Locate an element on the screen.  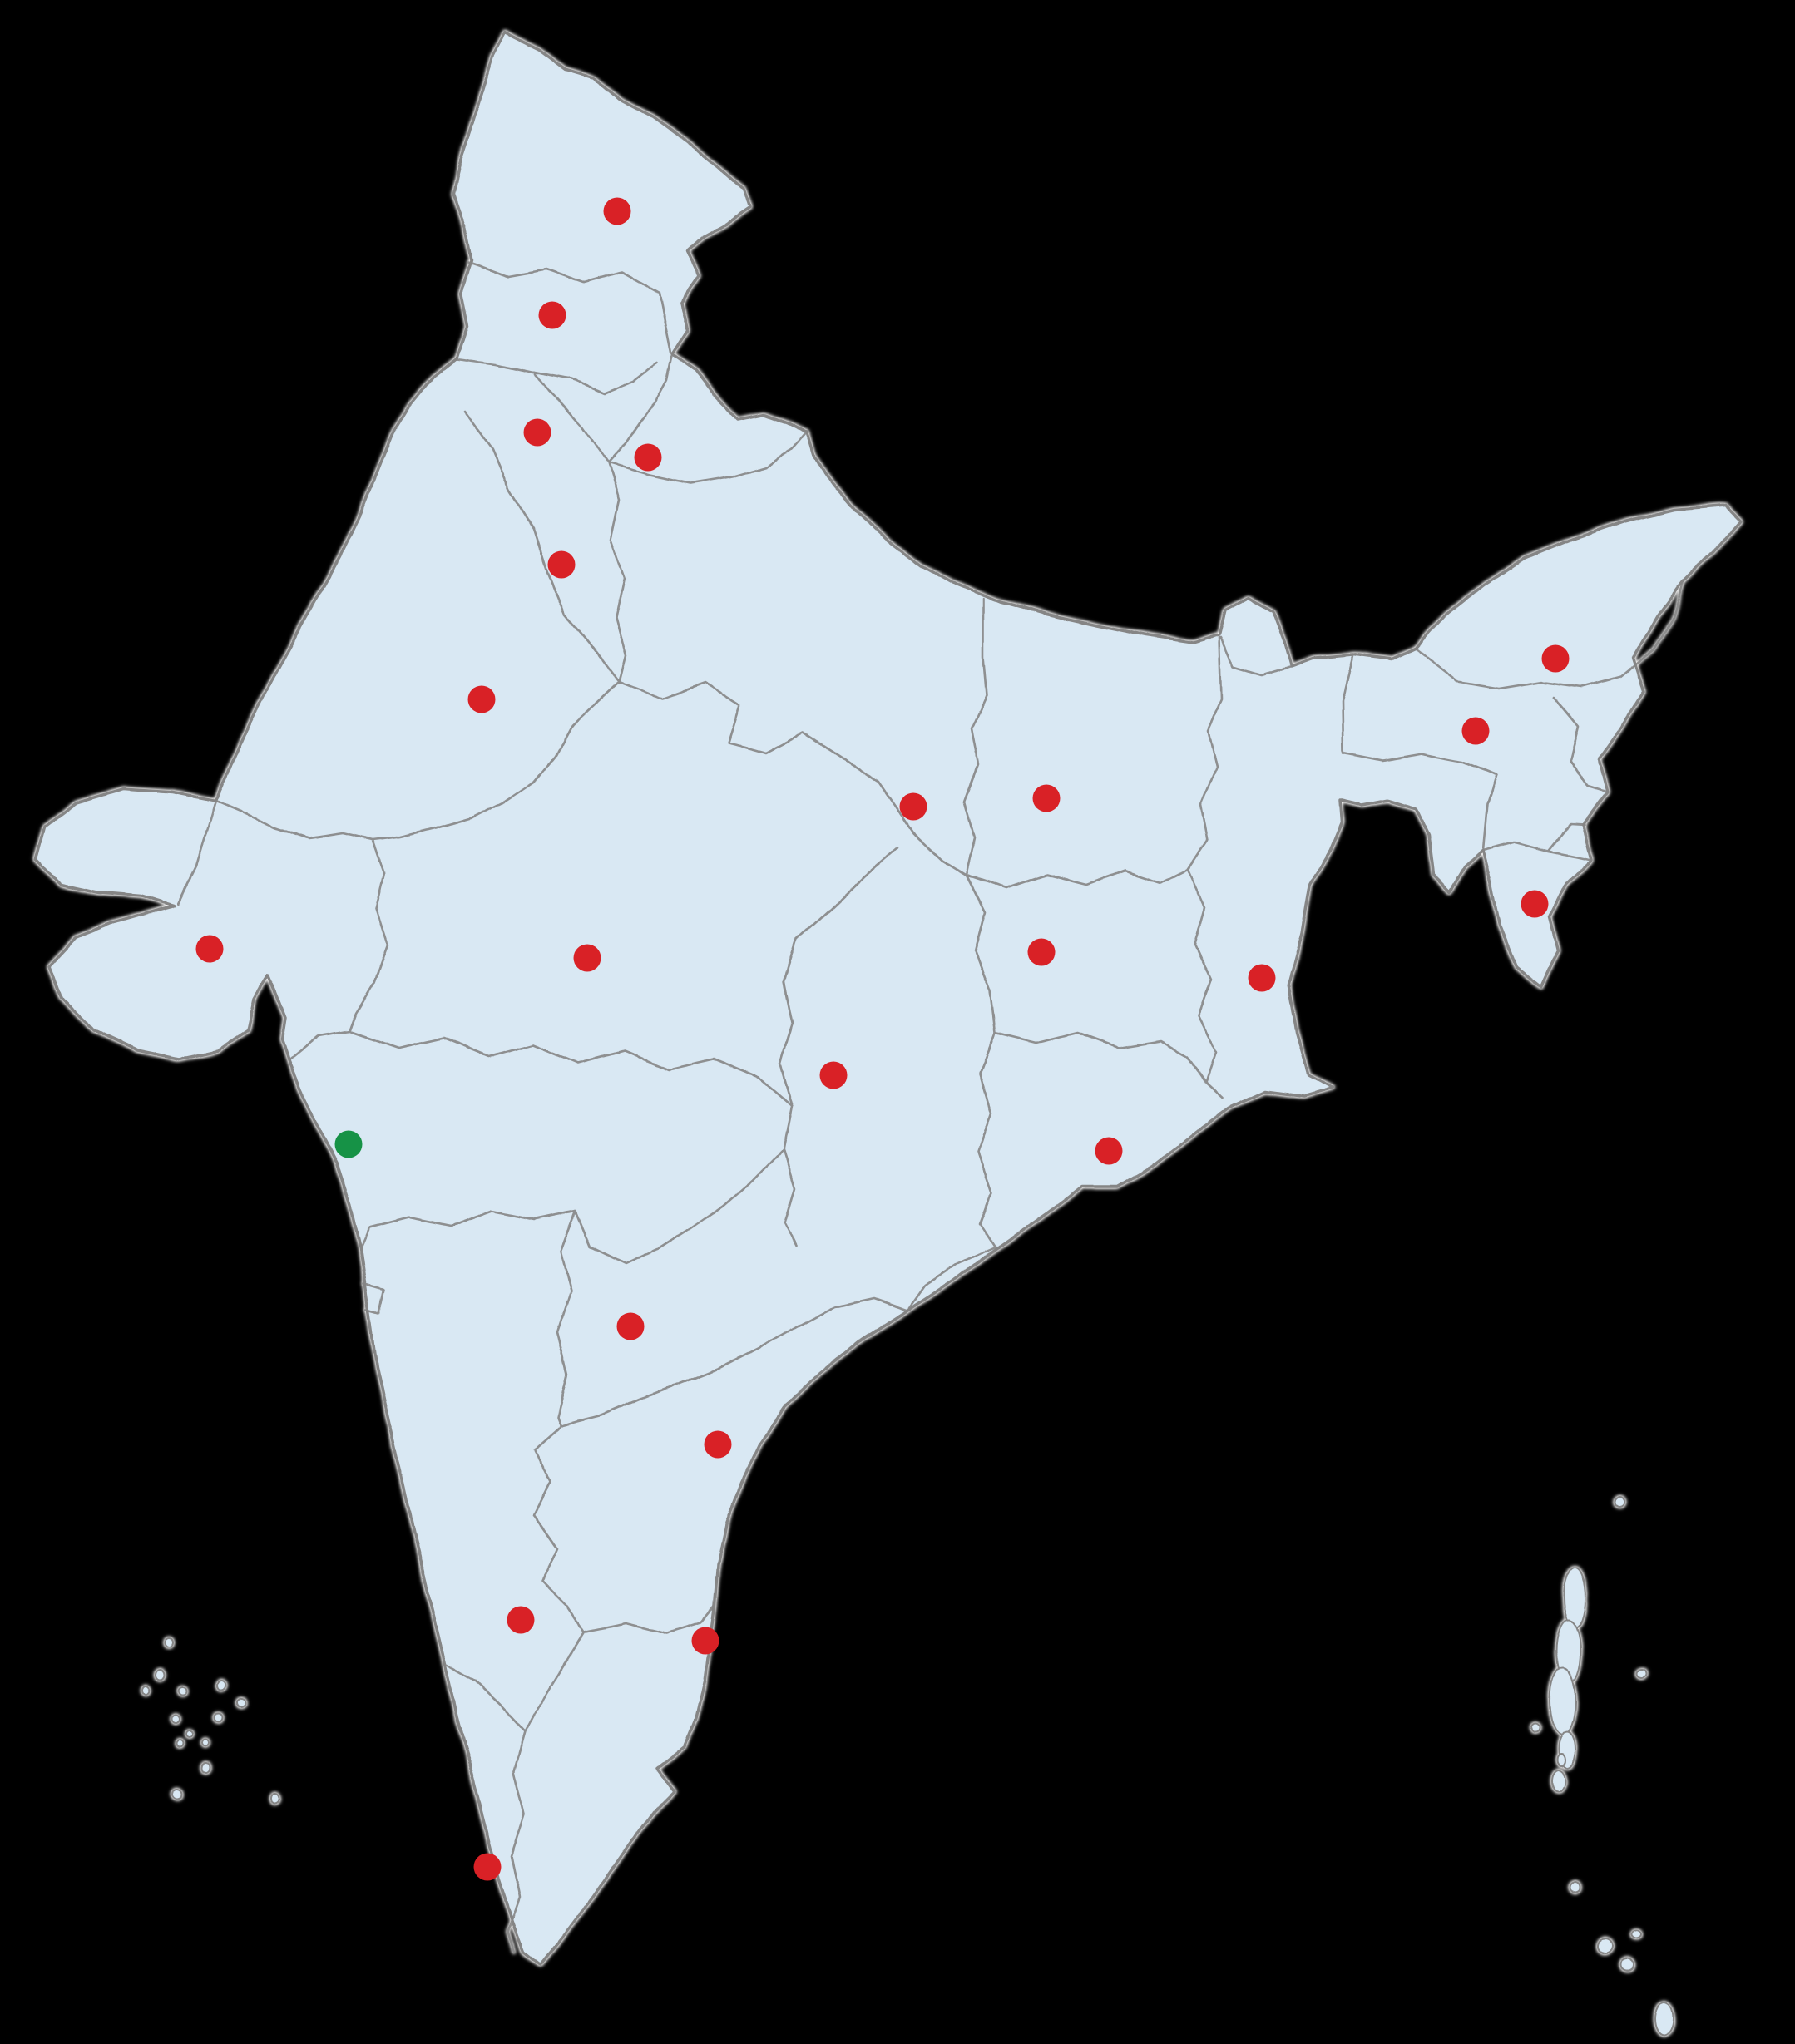
location-dot-bihar is located at coordinates (1046, 798).